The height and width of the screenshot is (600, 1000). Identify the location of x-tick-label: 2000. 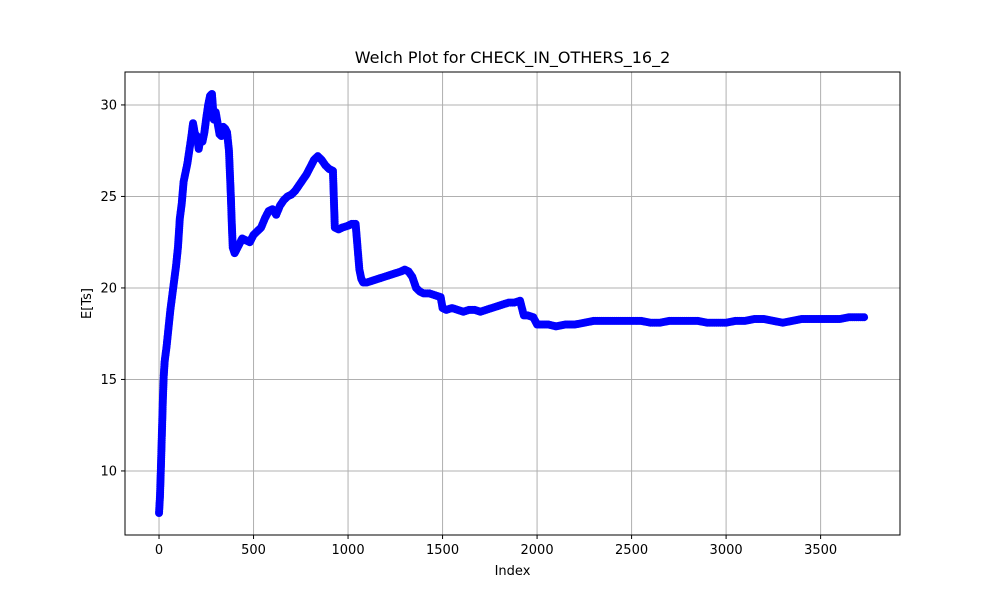
(537, 550).